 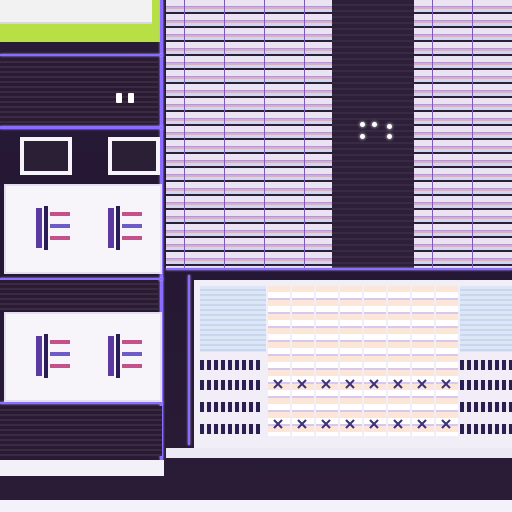 I want to click on crossing-markers, so click(x=362, y=404).